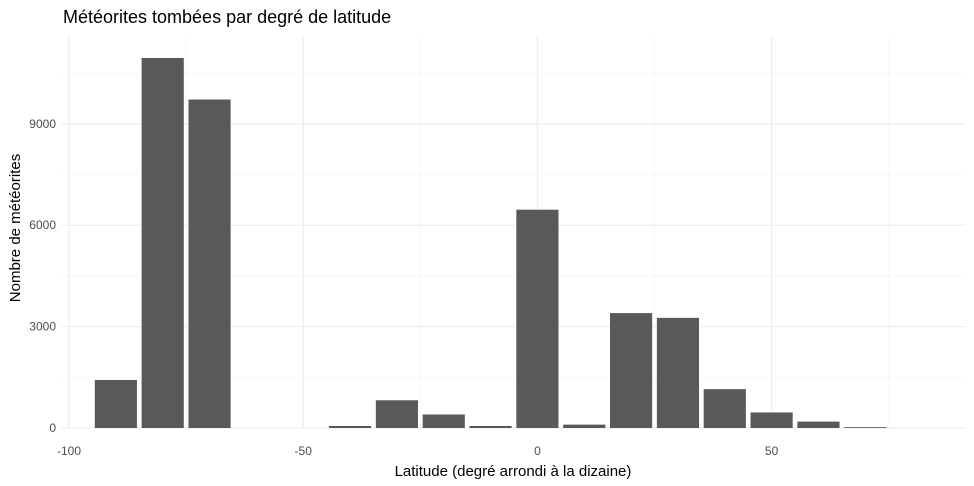 This screenshot has height=486, width=974. I want to click on x-tick-label: 50, so click(772, 451).